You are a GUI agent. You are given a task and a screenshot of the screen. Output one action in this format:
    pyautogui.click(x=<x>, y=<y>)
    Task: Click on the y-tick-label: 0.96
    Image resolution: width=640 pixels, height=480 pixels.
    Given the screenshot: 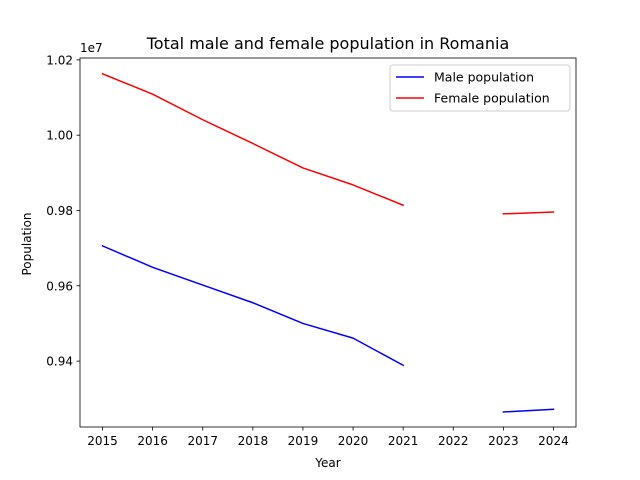 What is the action you would take?
    pyautogui.click(x=59, y=286)
    